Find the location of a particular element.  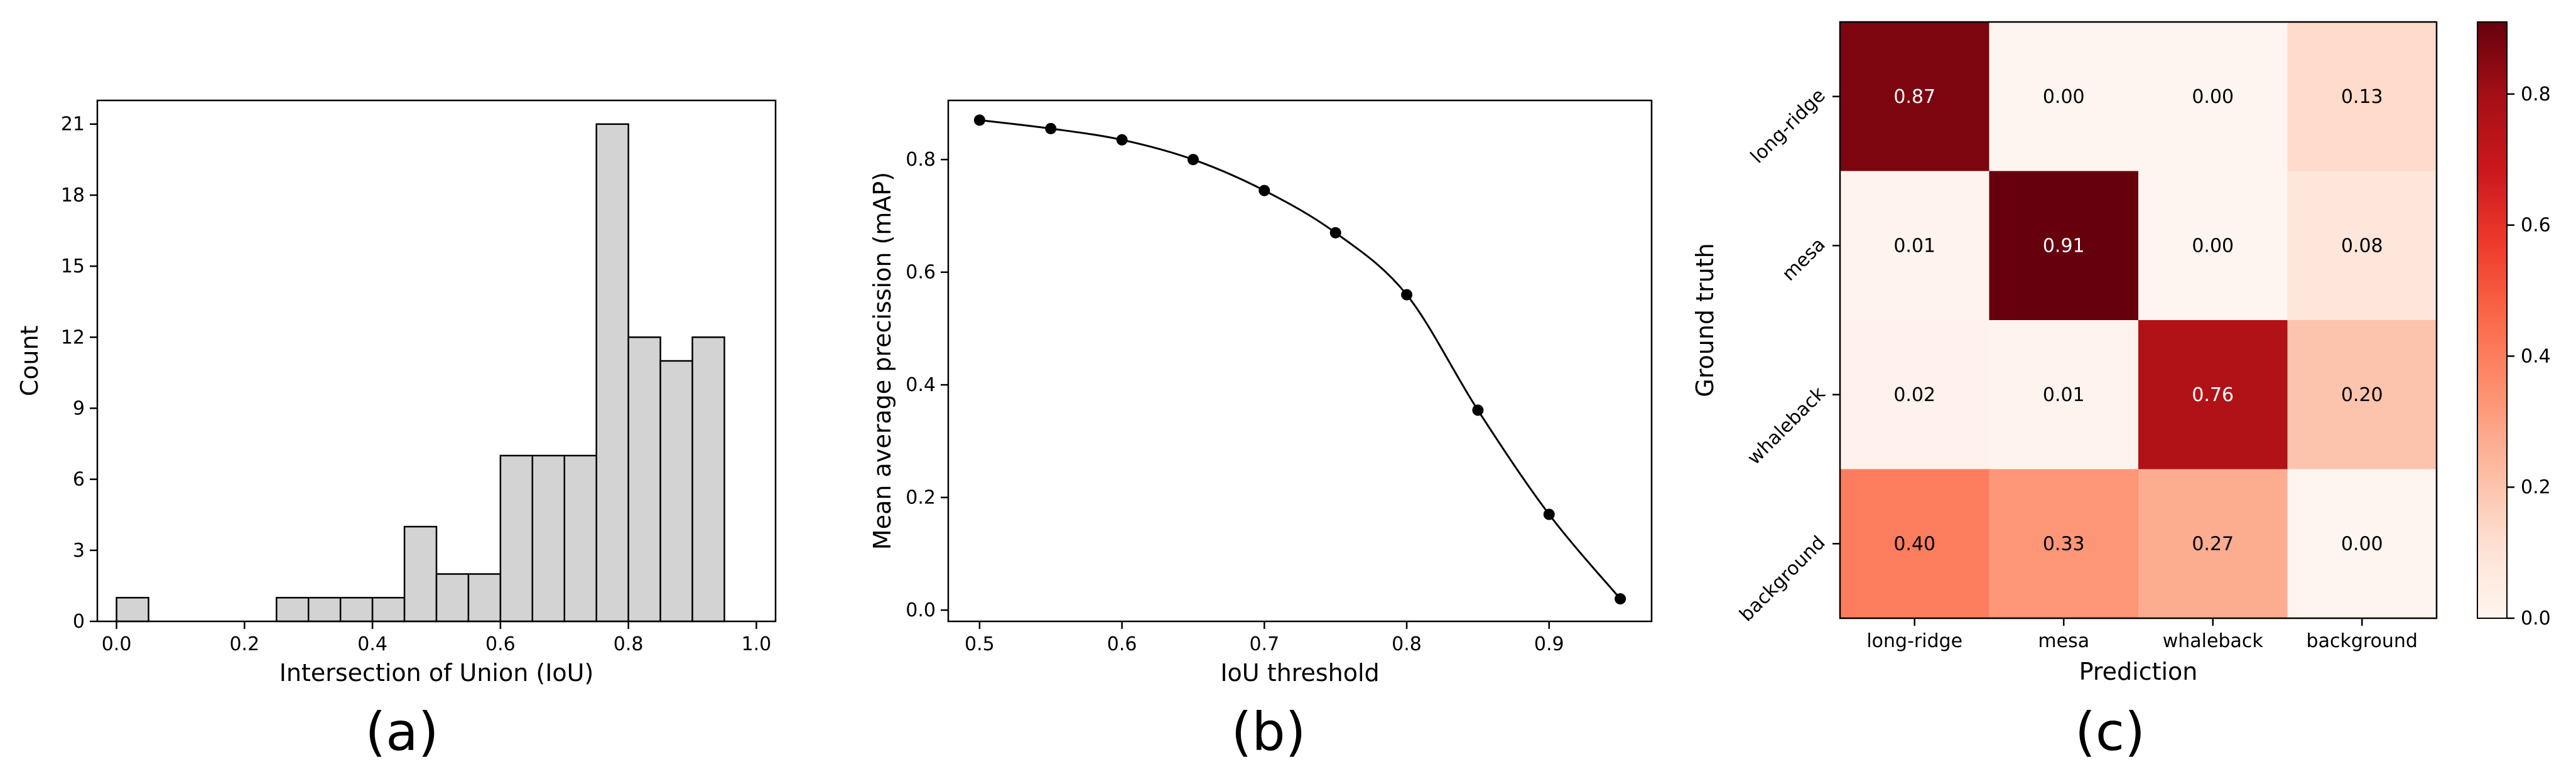

y-tick-label: 18 is located at coordinates (73, 196).